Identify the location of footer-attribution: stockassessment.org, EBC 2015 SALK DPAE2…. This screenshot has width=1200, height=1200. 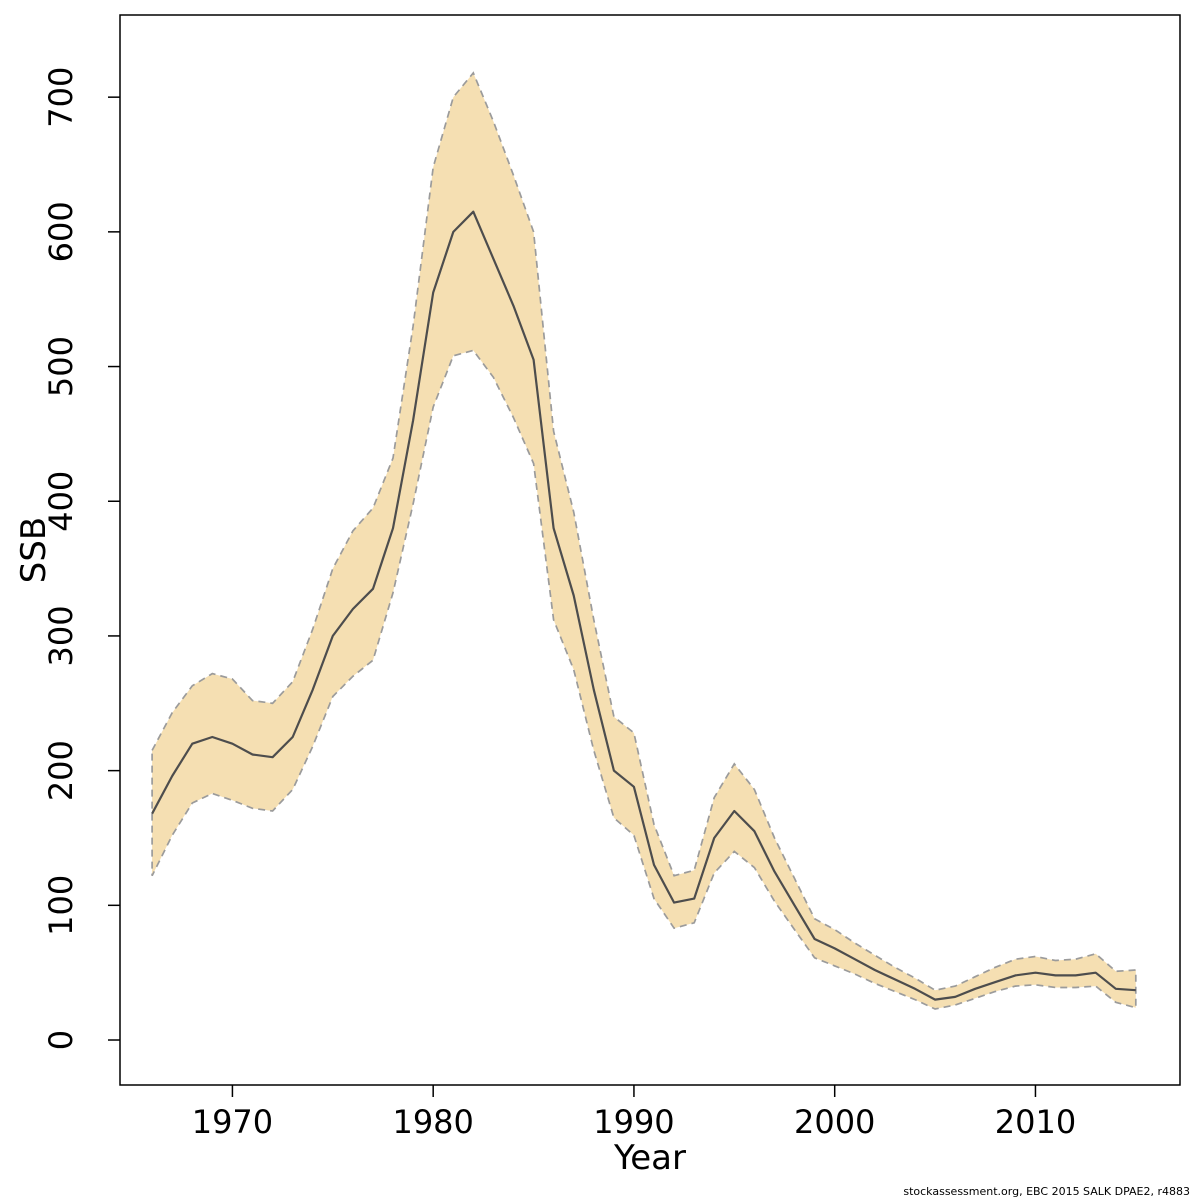
(1046, 1191).